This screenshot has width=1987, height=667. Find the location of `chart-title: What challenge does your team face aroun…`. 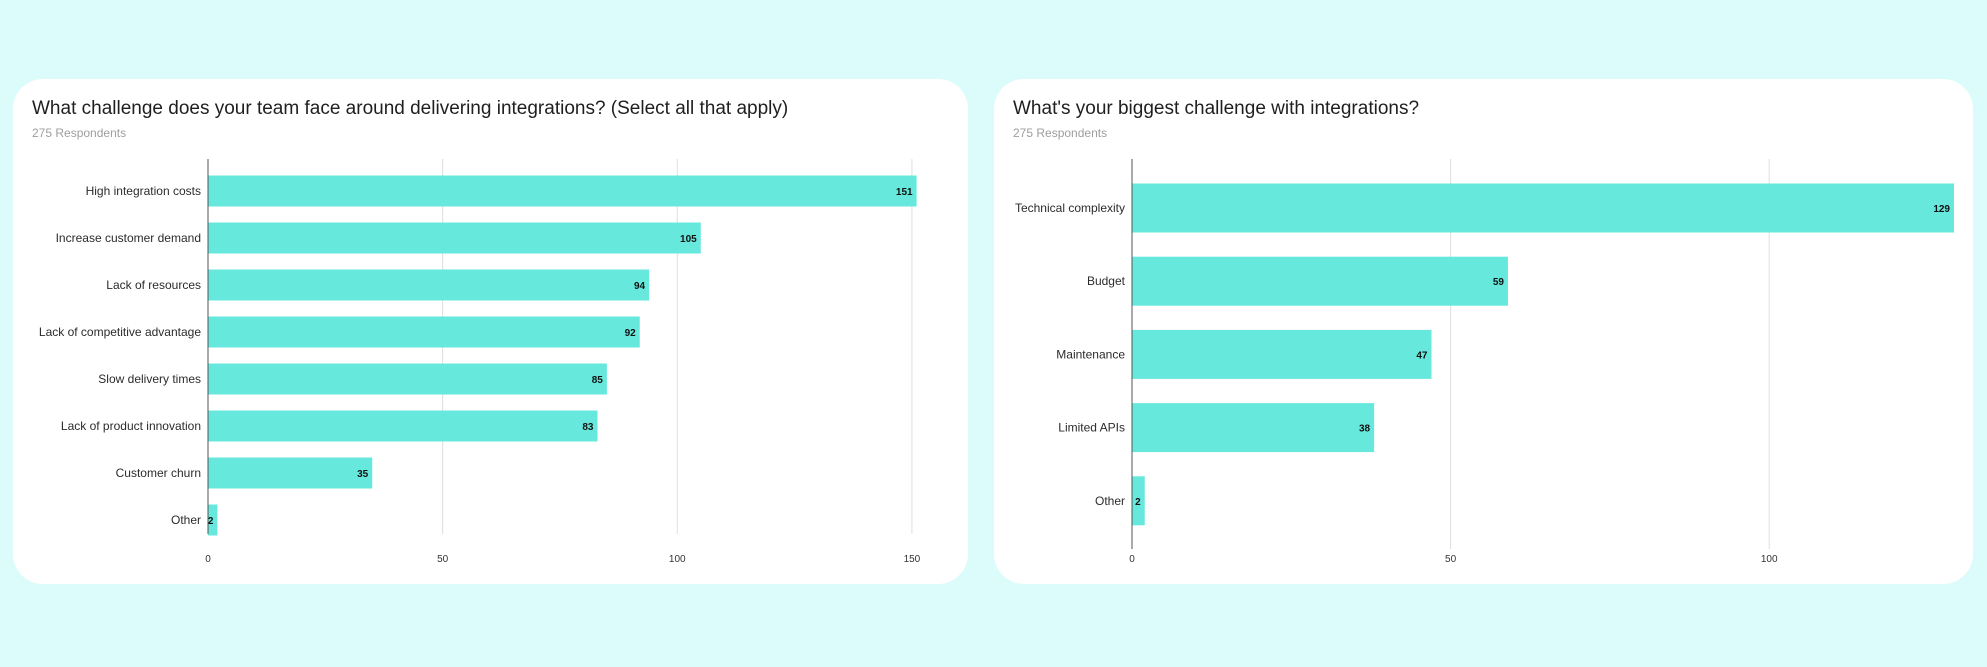

chart-title: What challenge does your team face aroun… is located at coordinates (410, 108).